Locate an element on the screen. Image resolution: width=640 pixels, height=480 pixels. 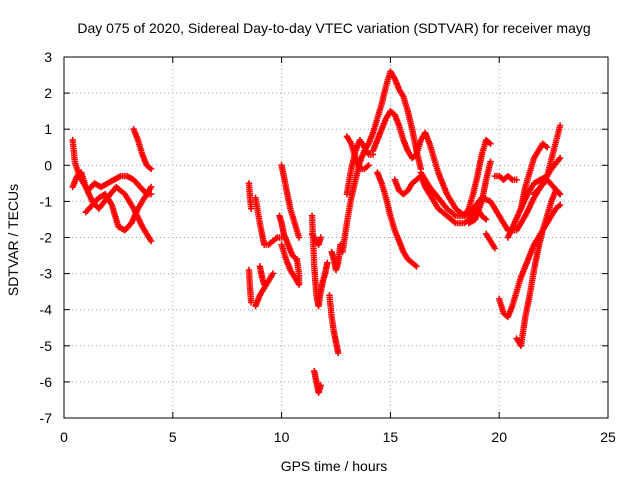
y-tick-label: -6 is located at coordinates (46, 382).